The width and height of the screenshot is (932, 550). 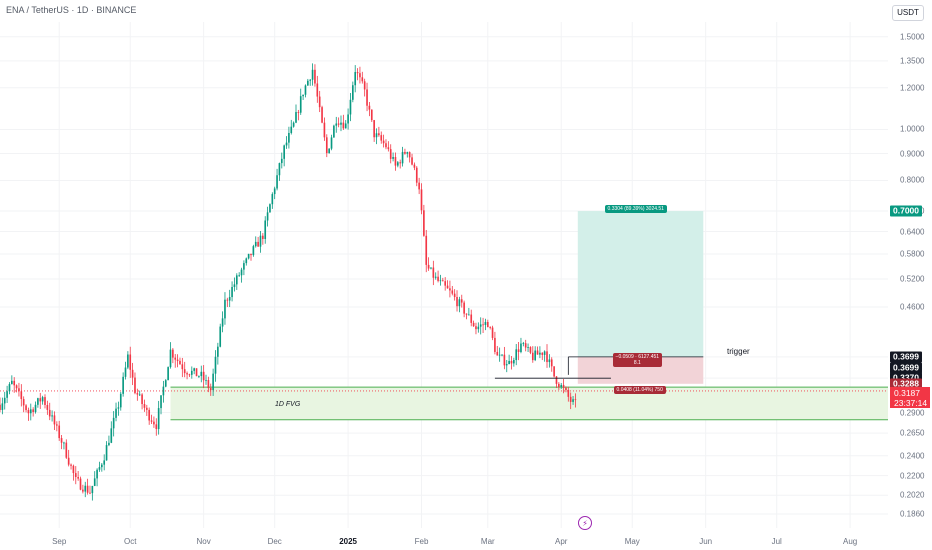 I want to click on price-axis-label: 0.3699, so click(x=906, y=357).